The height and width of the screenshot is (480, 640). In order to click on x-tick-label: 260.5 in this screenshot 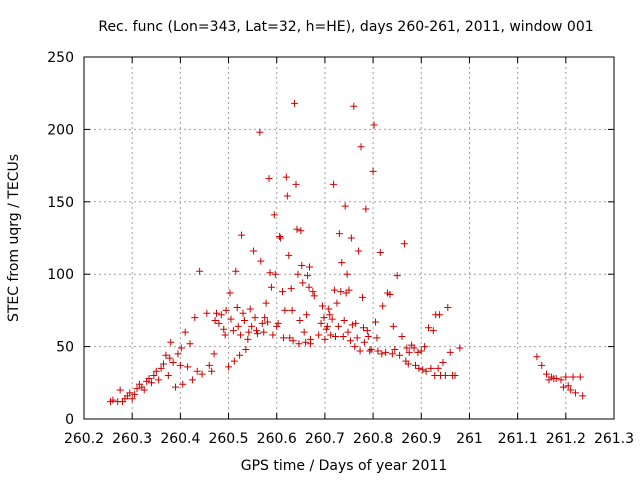, I will do `click(228, 439)`.